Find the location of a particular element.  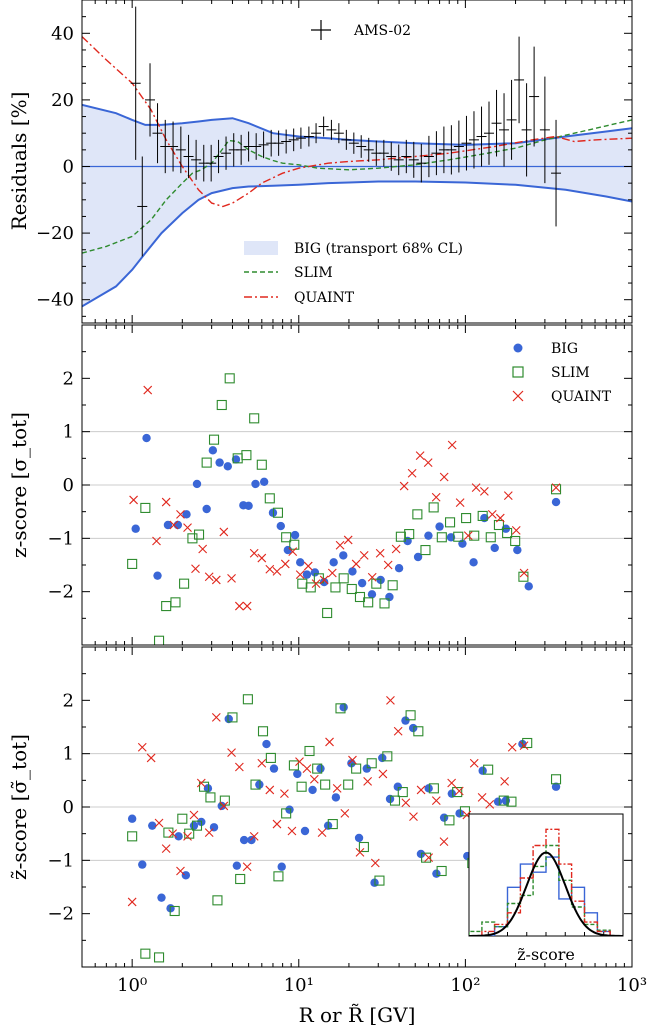

ams-legend-label: AMS-02 is located at coordinates (382, 31).